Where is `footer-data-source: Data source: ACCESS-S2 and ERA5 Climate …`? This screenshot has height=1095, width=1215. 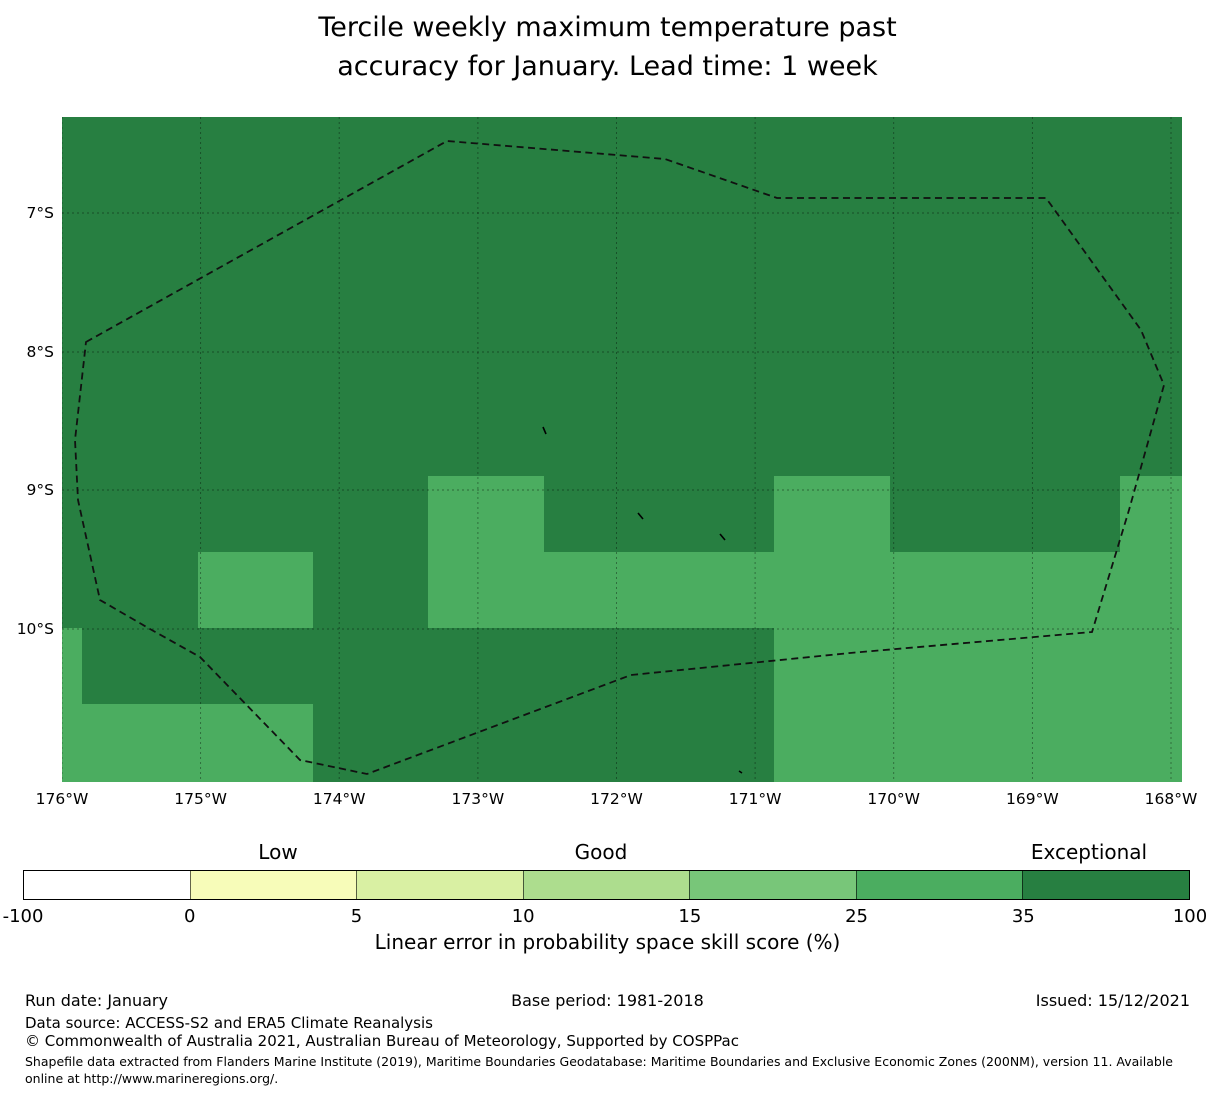 footer-data-source: Data source: ACCESS-S2 and ERA5 Climate … is located at coordinates (229, 1023).